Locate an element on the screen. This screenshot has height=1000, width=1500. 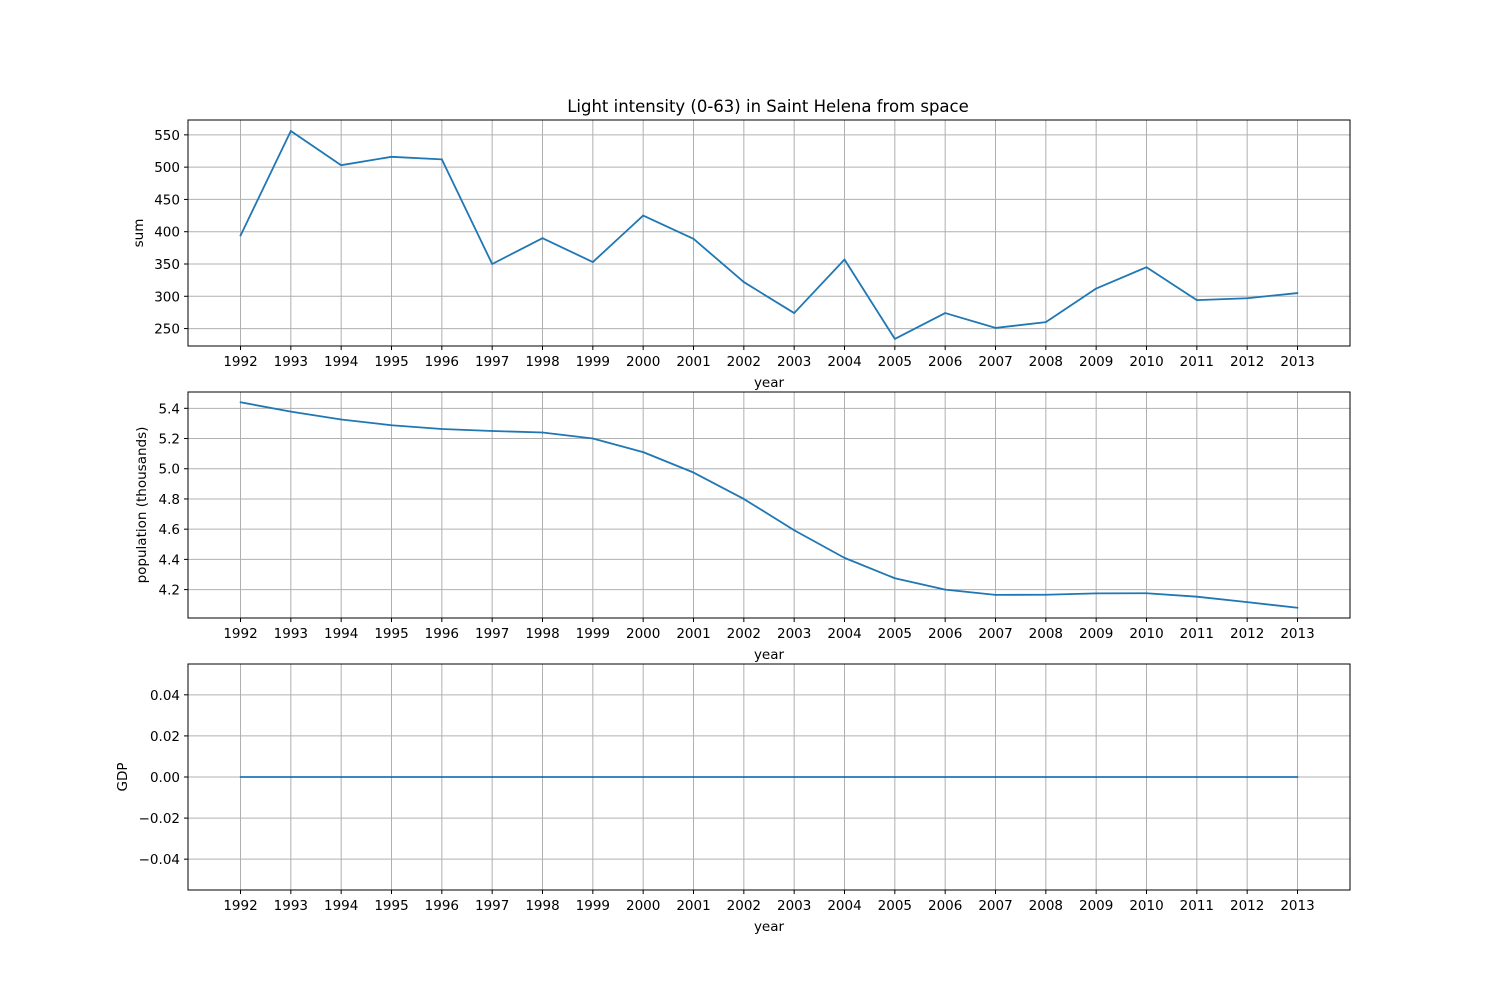
y-tick-label: 0.02 is located at coordinates (165, 737).